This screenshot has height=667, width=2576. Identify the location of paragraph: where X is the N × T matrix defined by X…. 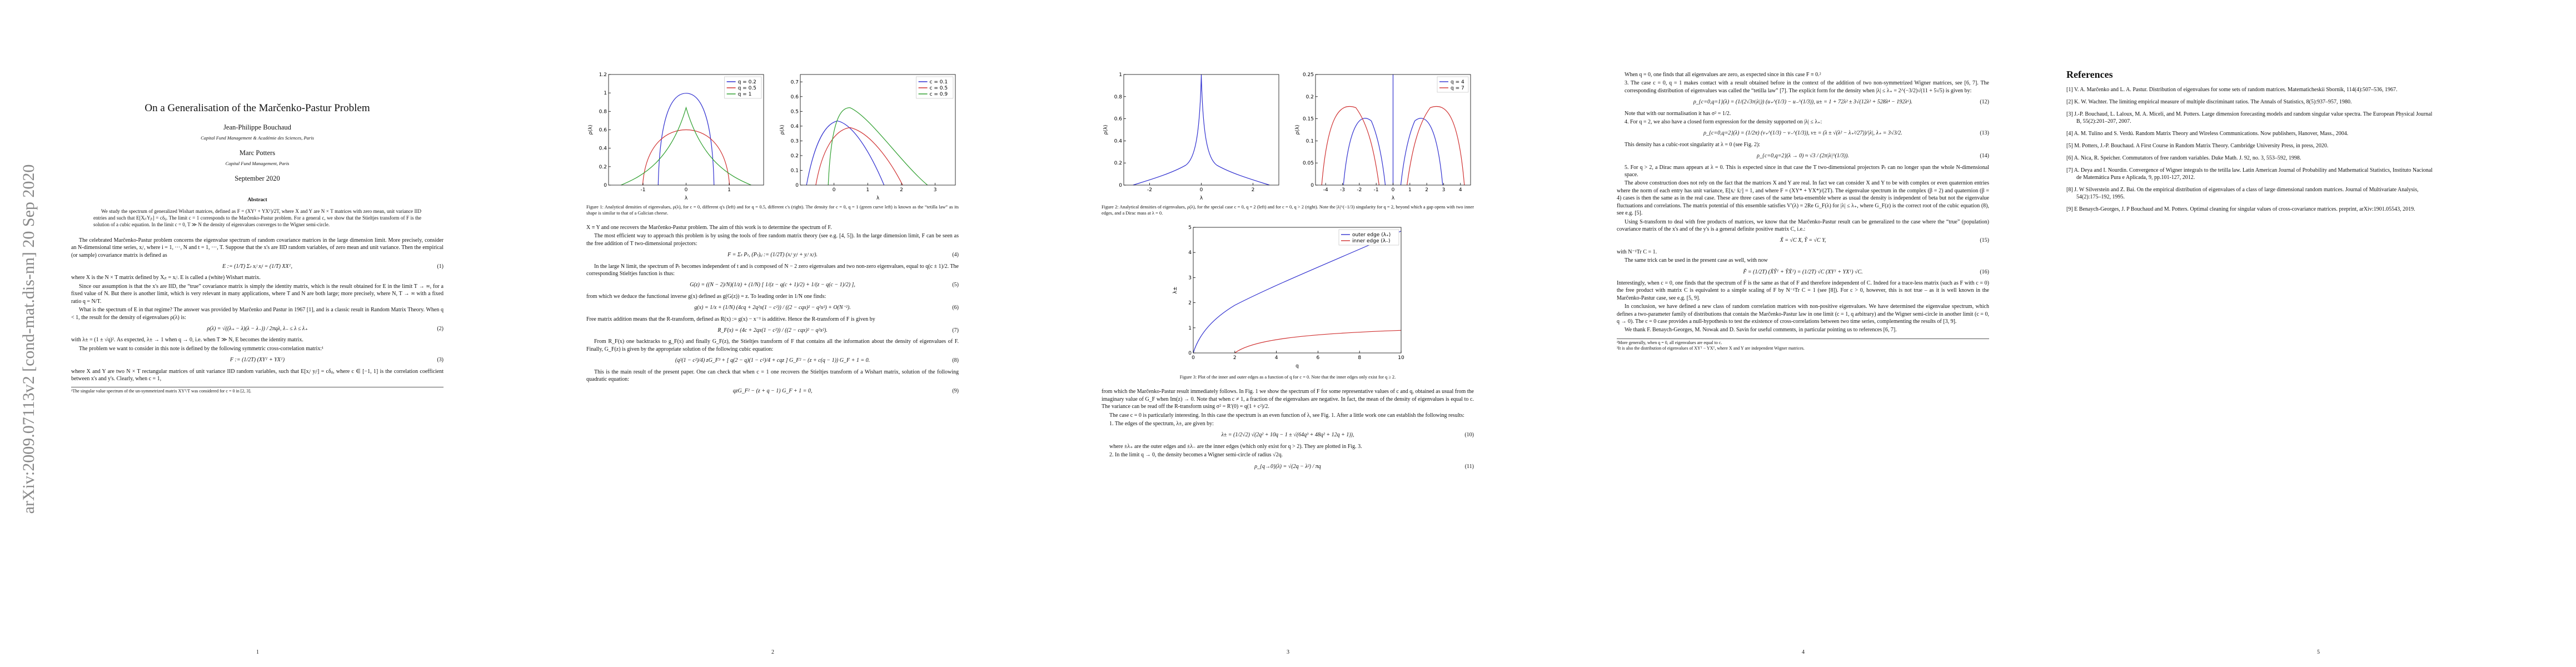
(166, 278).